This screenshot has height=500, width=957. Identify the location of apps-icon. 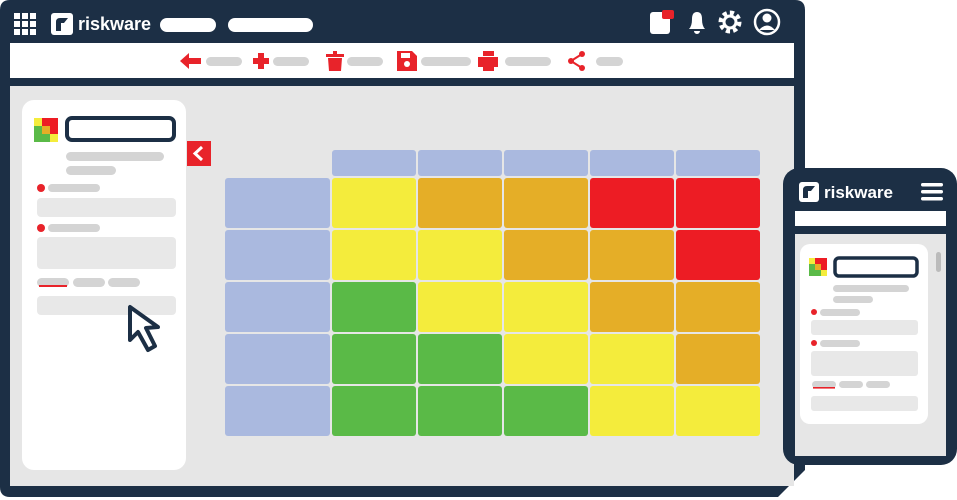
(25, 24).